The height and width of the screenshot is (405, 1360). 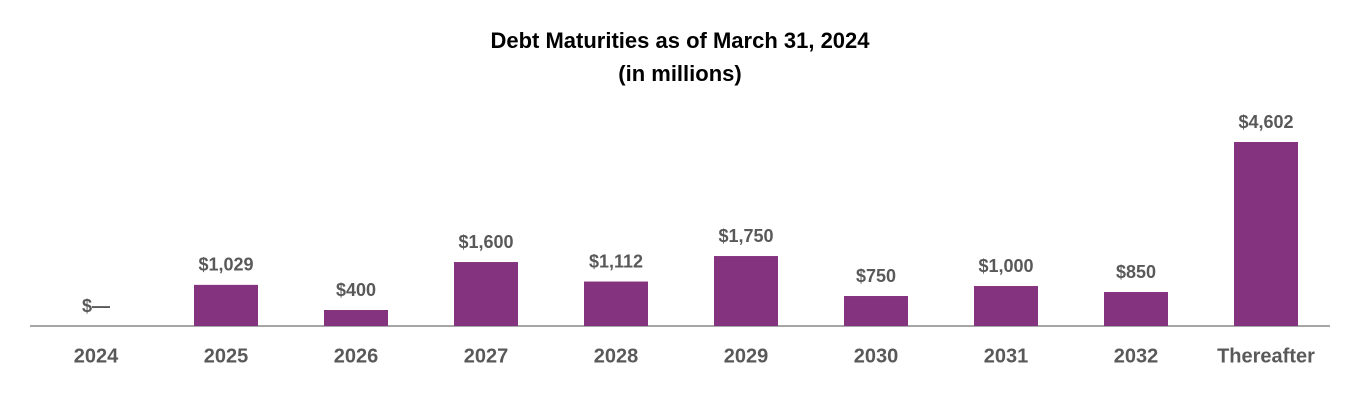 I want to click on x-tick-label: 2025, so click(x=226, y=356).